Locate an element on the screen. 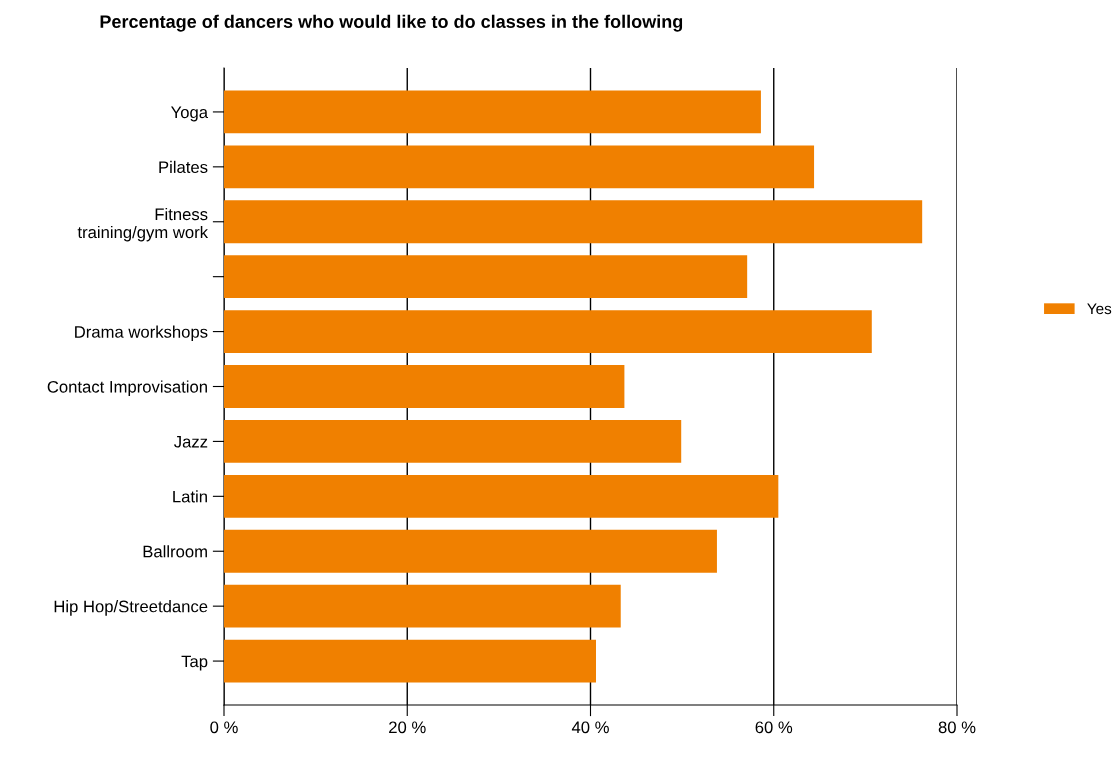  x-tick-label: 60 % is located at coordinates (774, 727).